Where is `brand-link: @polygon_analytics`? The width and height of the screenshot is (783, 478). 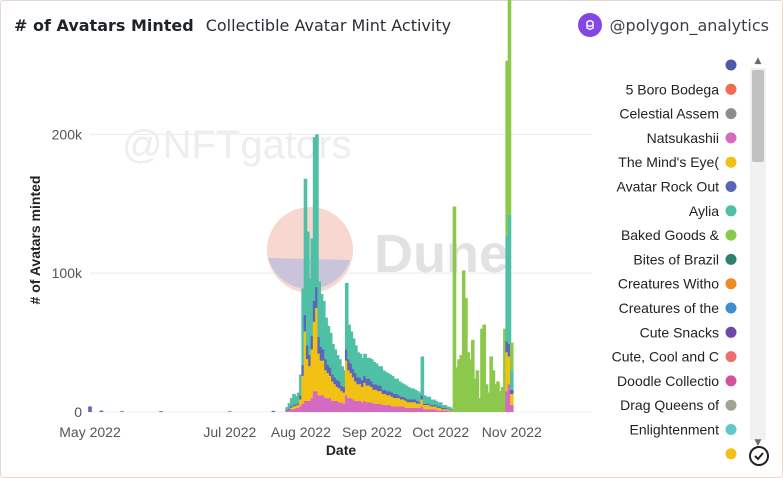
brand-link: @polygon_analytics is located at coordinates (673, 25).